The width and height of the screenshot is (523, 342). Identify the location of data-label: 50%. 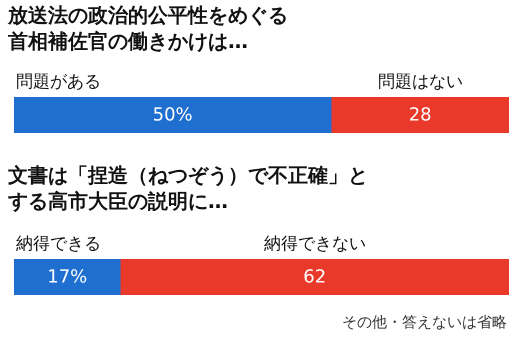
(172, 115).